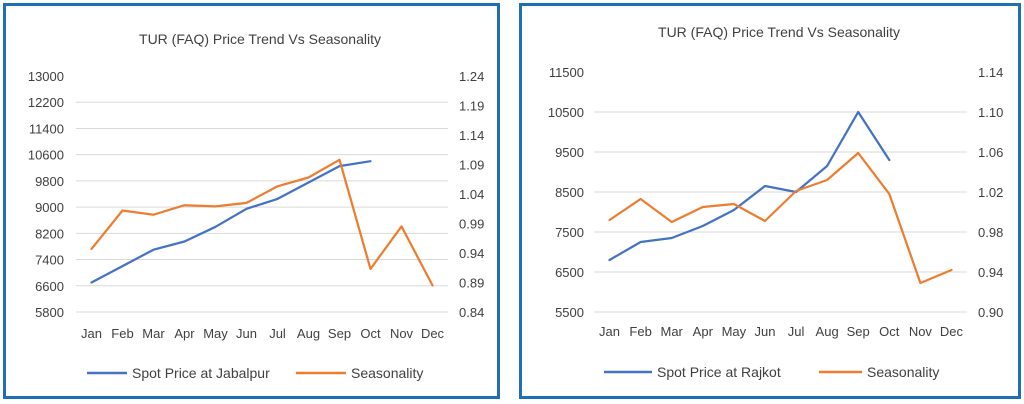 Image resolution: width=1024 pixels, height=404 pixels. I want to click on left-tick-label: 9800, so click(49, 181).